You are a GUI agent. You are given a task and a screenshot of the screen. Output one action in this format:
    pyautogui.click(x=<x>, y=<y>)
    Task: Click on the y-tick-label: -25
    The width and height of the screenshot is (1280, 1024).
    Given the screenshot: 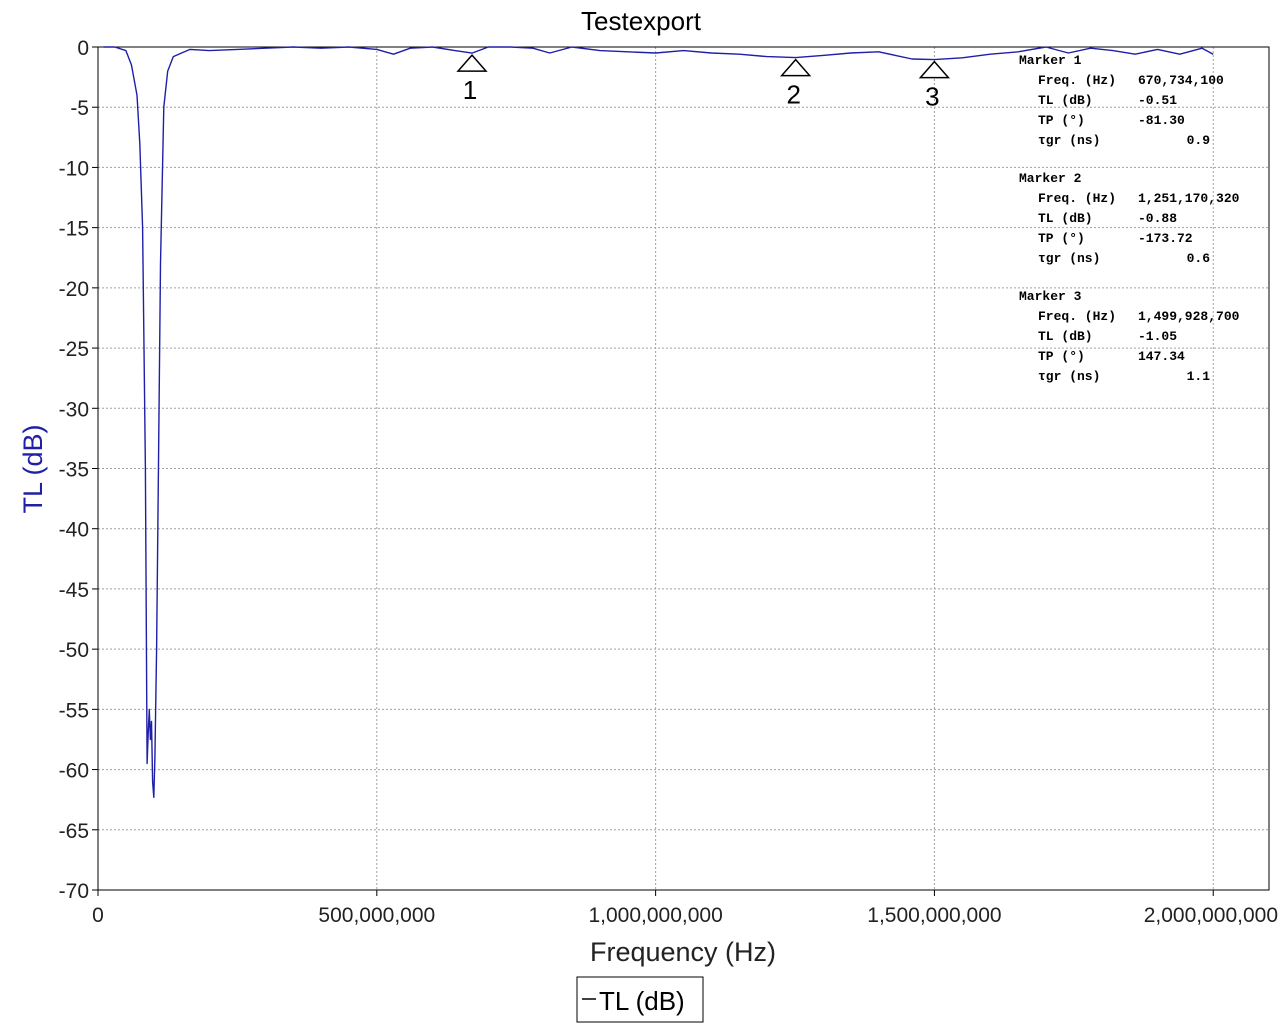 What is the action you would take?
    pyautogui.click(x=74, y=349)
    